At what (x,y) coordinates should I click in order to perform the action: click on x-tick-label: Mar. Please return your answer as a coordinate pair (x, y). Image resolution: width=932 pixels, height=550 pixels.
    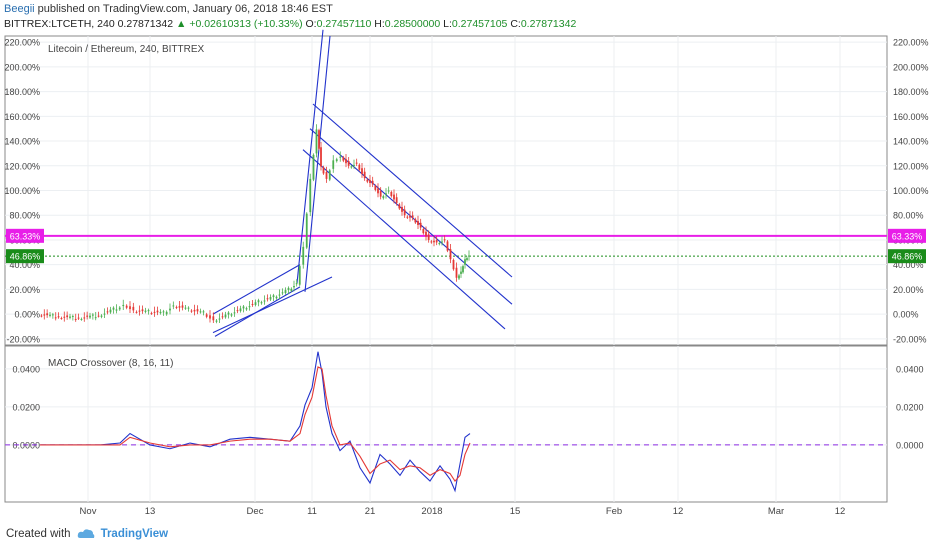
    Looking at the image, I should click on (776, 511).